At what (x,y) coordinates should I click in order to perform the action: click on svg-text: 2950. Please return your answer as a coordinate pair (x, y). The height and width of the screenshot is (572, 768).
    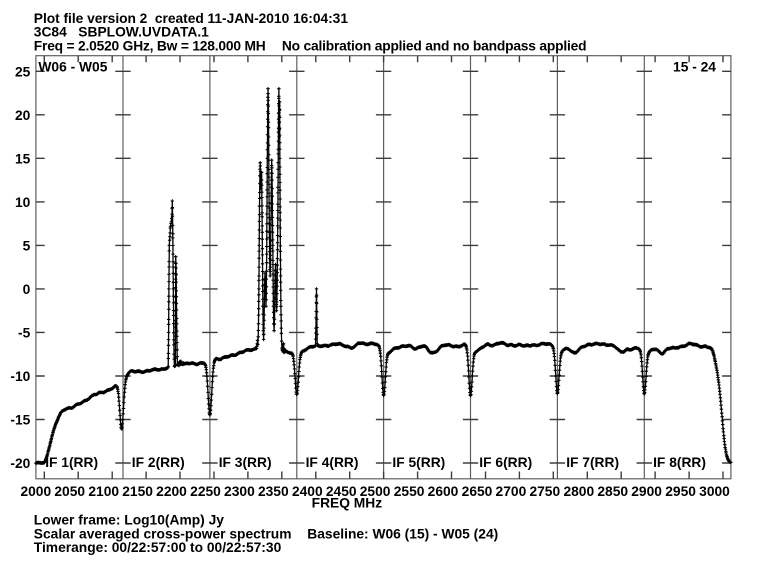
    Looking at the image, I should click on (680, 491).